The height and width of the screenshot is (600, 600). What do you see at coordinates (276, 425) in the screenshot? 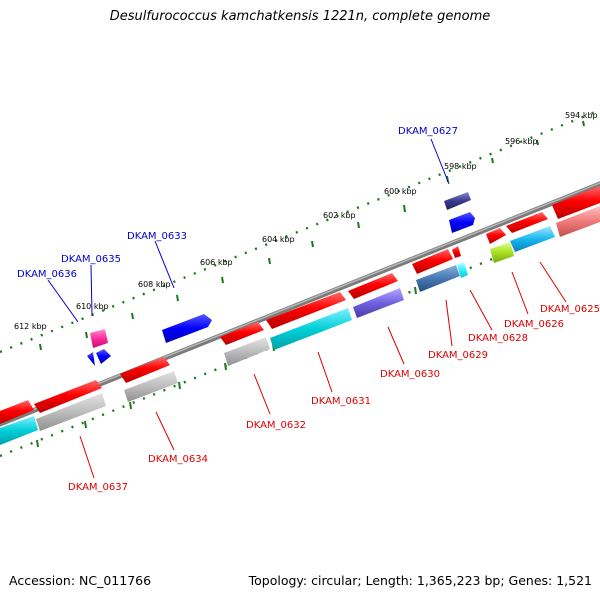
I see `gene-label: DKAM_0632` at bounding box center [276, 425].